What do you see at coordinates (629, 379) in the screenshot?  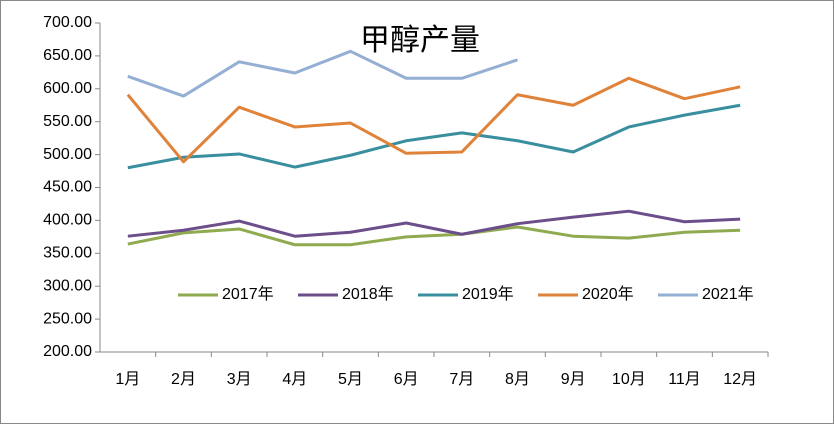 I see `x-tick-label: 10月` at bounding box center [629, 379].